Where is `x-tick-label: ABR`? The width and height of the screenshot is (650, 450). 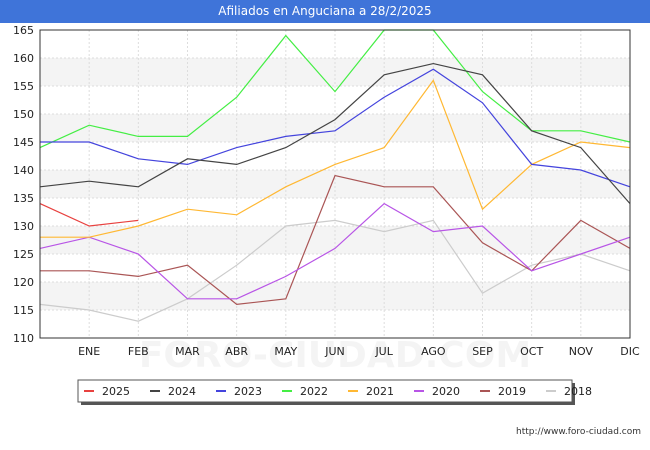 x-tick-label: ABR is located at coordinates (236, 351).